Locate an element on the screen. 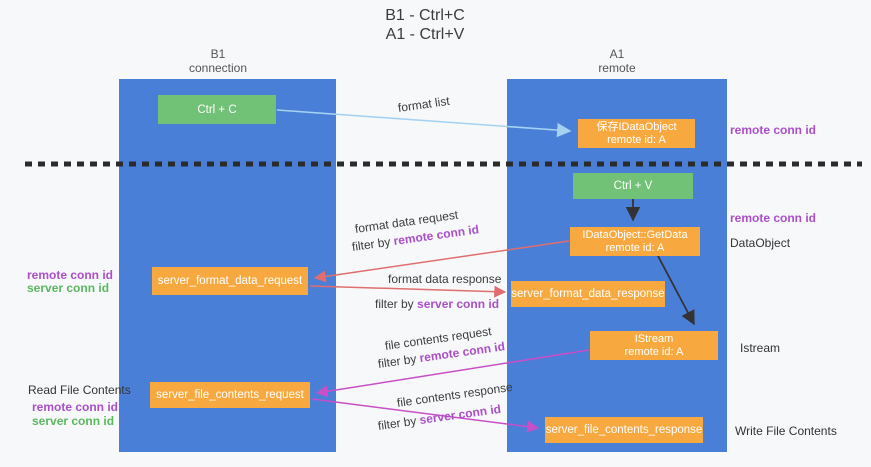  save-dataobject-box: 保存IDataObject remote id: A is located at coordinates (636, 133).